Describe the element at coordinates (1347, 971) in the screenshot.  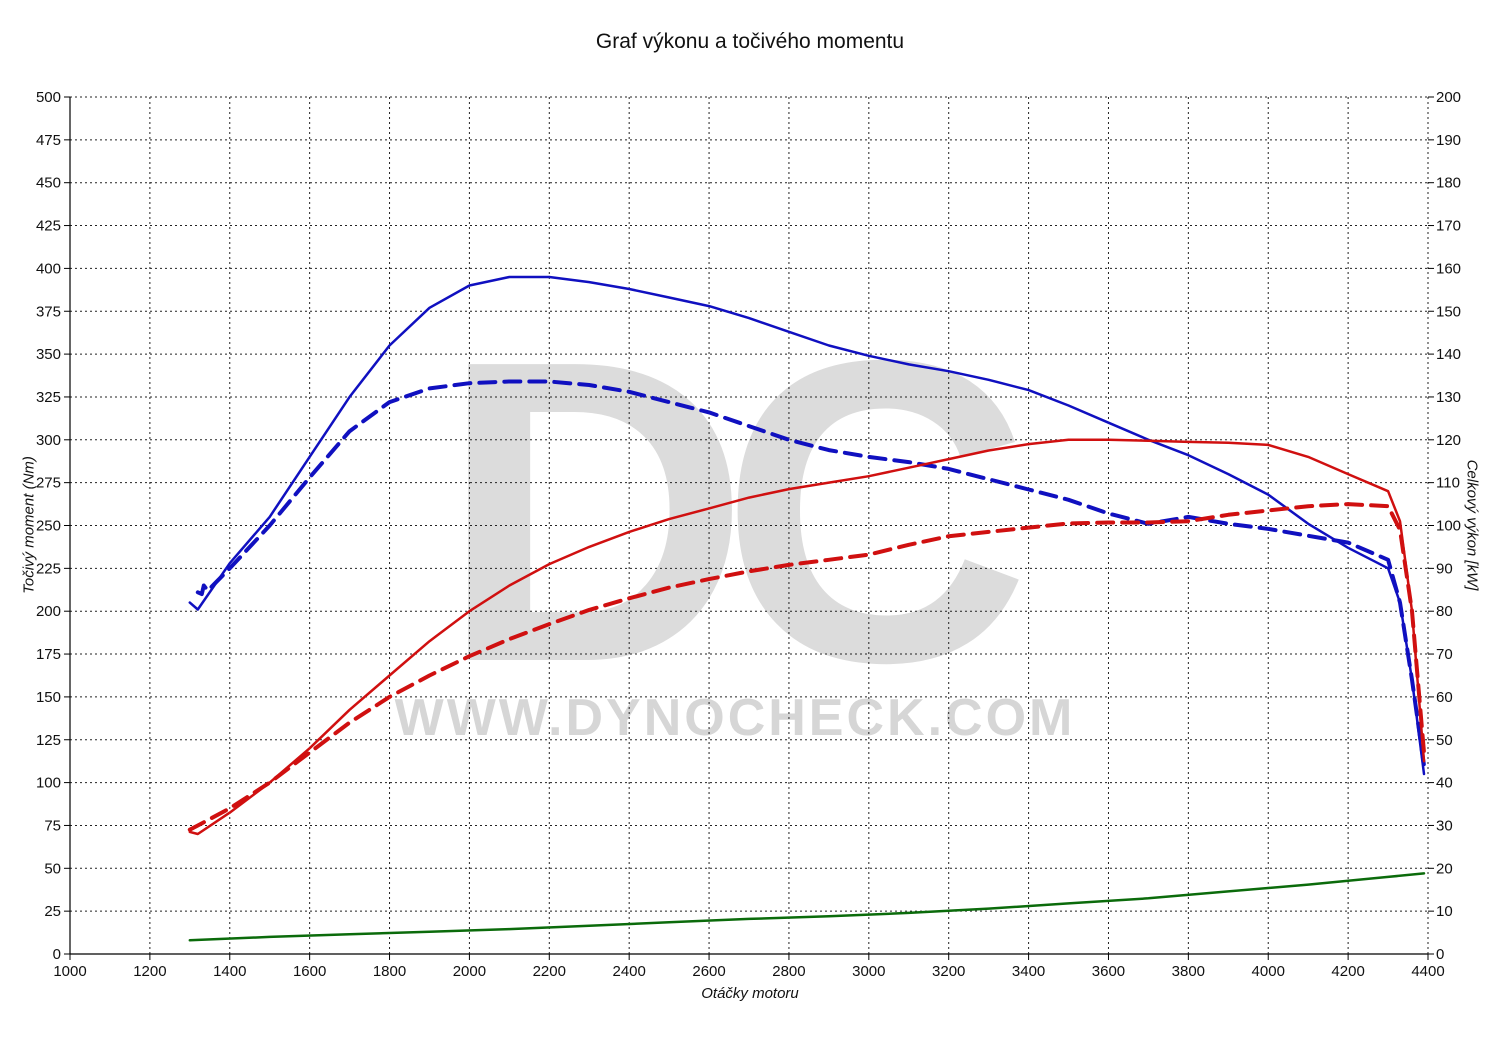
I see `x-tick-label: 4200` at that location.